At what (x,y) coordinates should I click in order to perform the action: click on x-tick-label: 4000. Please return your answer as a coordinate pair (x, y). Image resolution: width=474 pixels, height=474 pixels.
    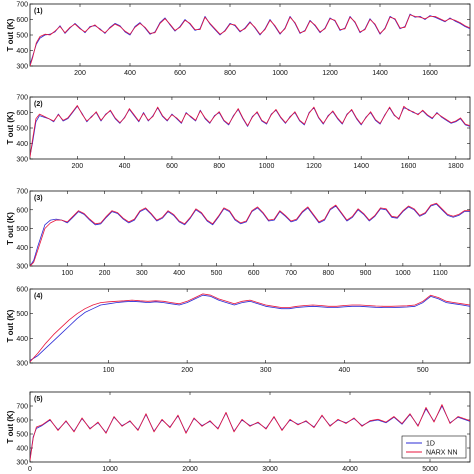
    Looking at the image, I should click on (350, 469).